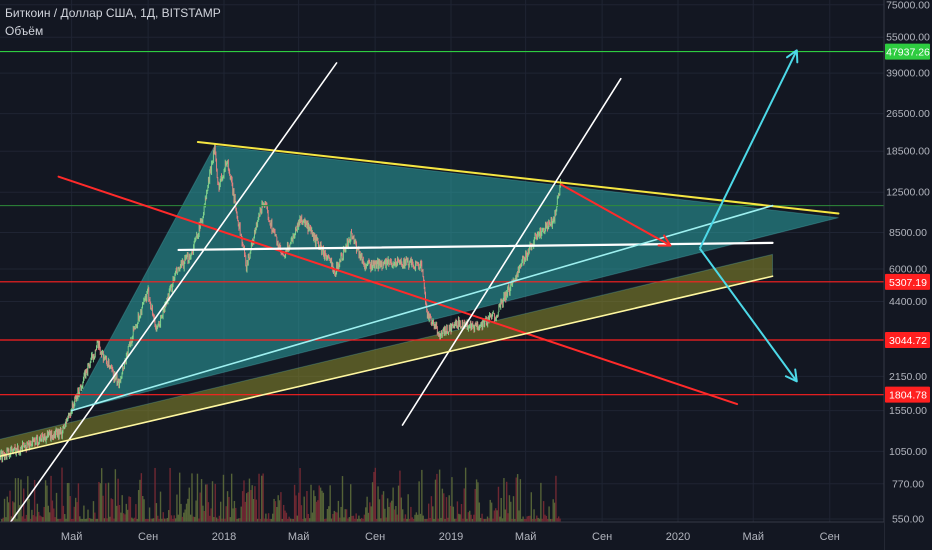  I want to click on chart-legend: Биткоин / Доллар США, 1Д, BITSTAMP Объём, so click(113, 22).